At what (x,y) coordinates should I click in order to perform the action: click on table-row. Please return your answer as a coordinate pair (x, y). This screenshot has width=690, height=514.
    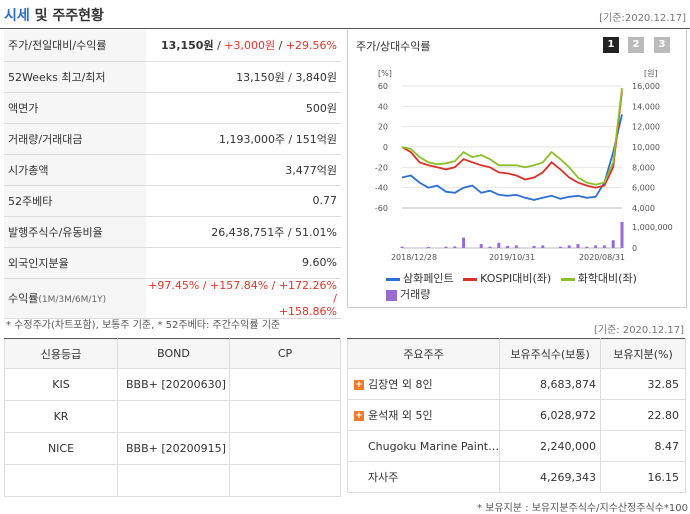
    Looking at the image, I should click on (172, 480).